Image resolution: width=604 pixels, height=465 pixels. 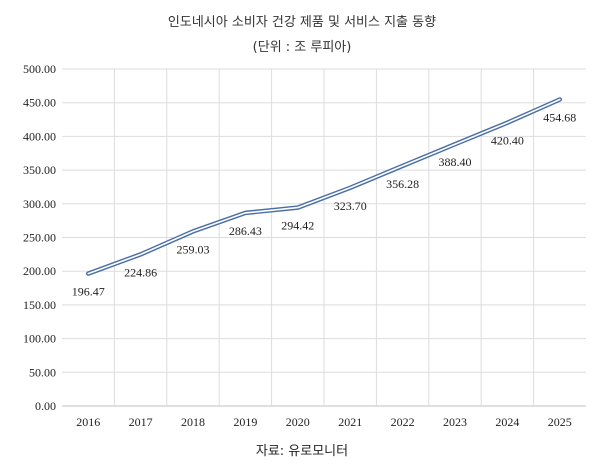 I want to click on data-label: 454.68, so click(x=559, y=118).